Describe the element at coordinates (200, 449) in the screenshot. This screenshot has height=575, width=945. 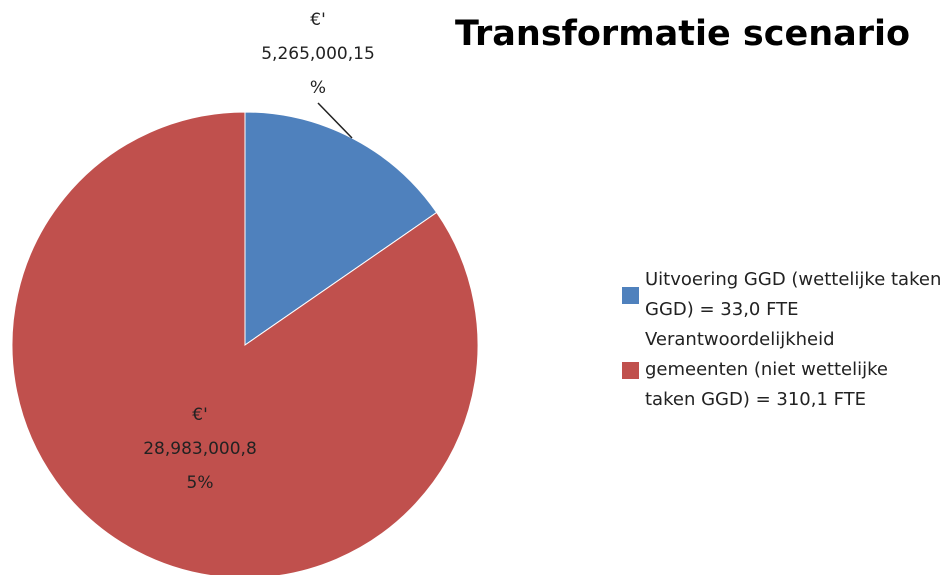
I see `data-label: 28,983,000,8` at that location.